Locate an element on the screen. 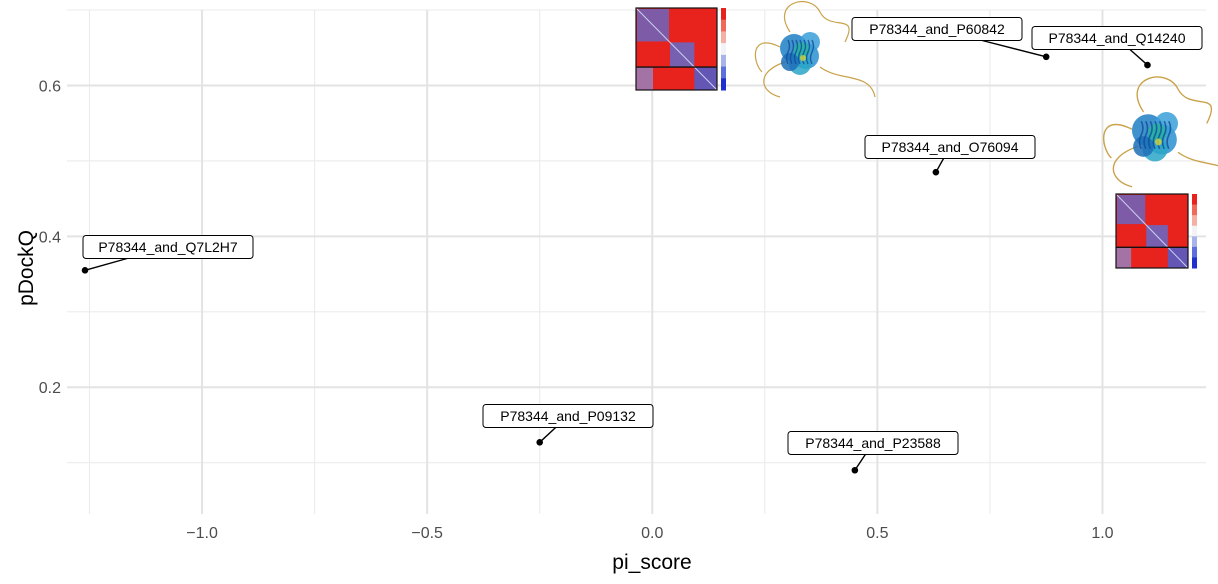 Image resolution: width=1218 pixels, height=584 pixels. x-tick-label: −0.5 is located at coordinates (427, 533).